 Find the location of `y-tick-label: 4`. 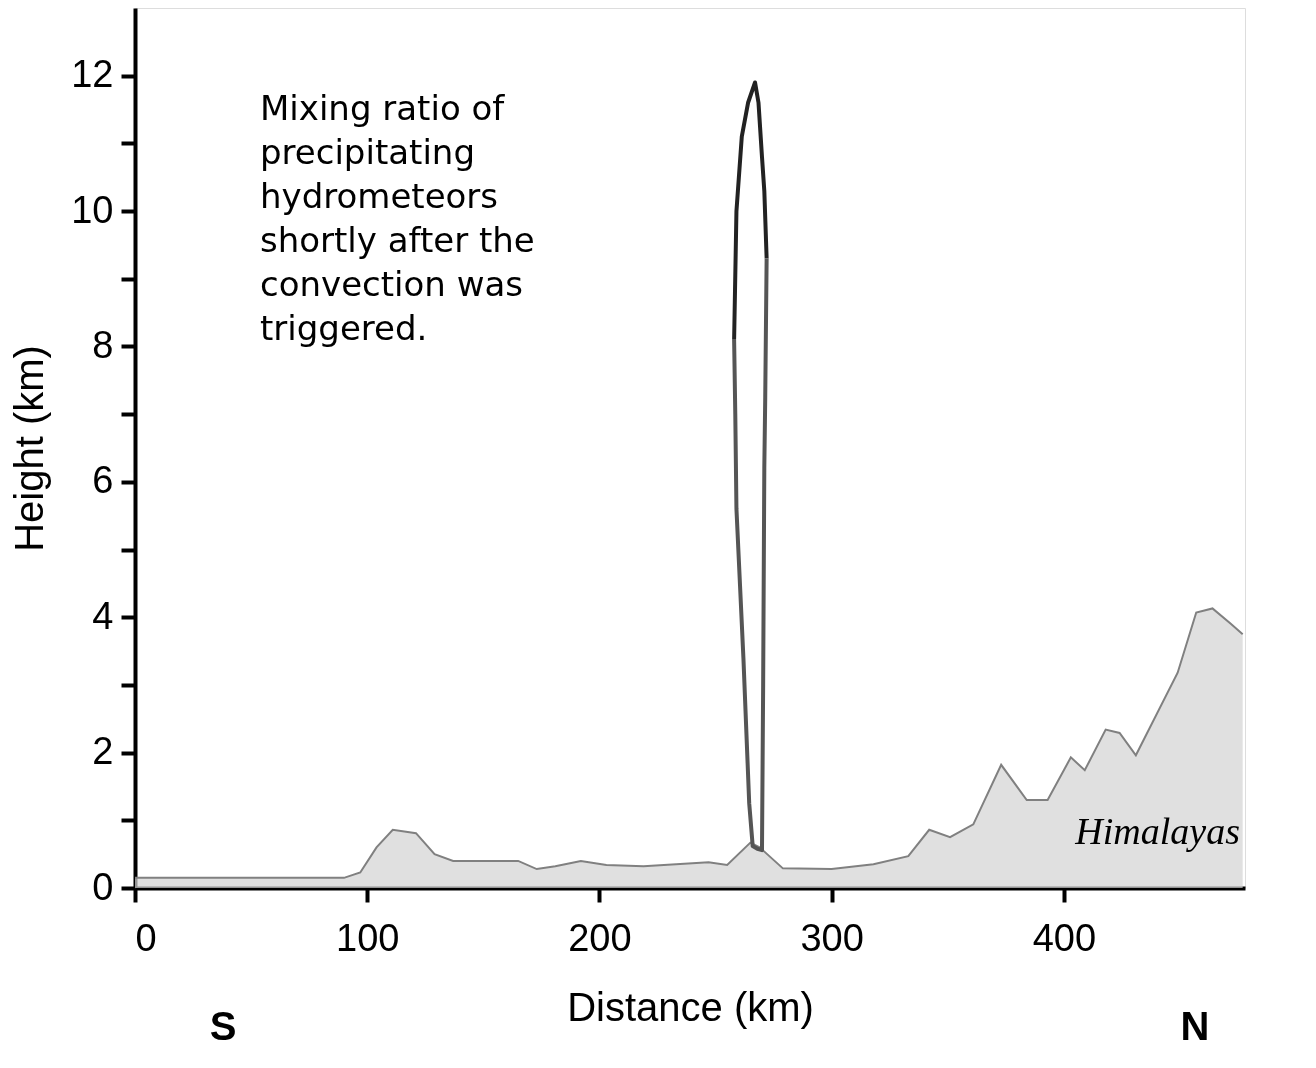

y-tick-label: 4 is located at coordinates (103, 615).